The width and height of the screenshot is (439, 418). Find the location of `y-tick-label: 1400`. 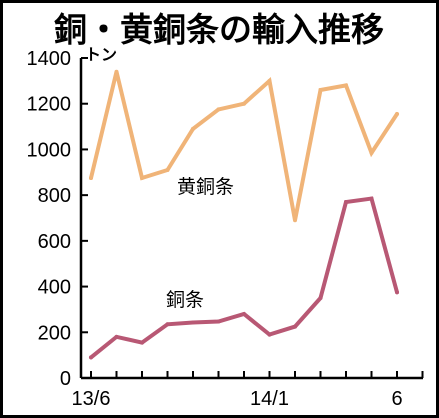

y-tick-label: 1400 is located at coordinates (49, 59).